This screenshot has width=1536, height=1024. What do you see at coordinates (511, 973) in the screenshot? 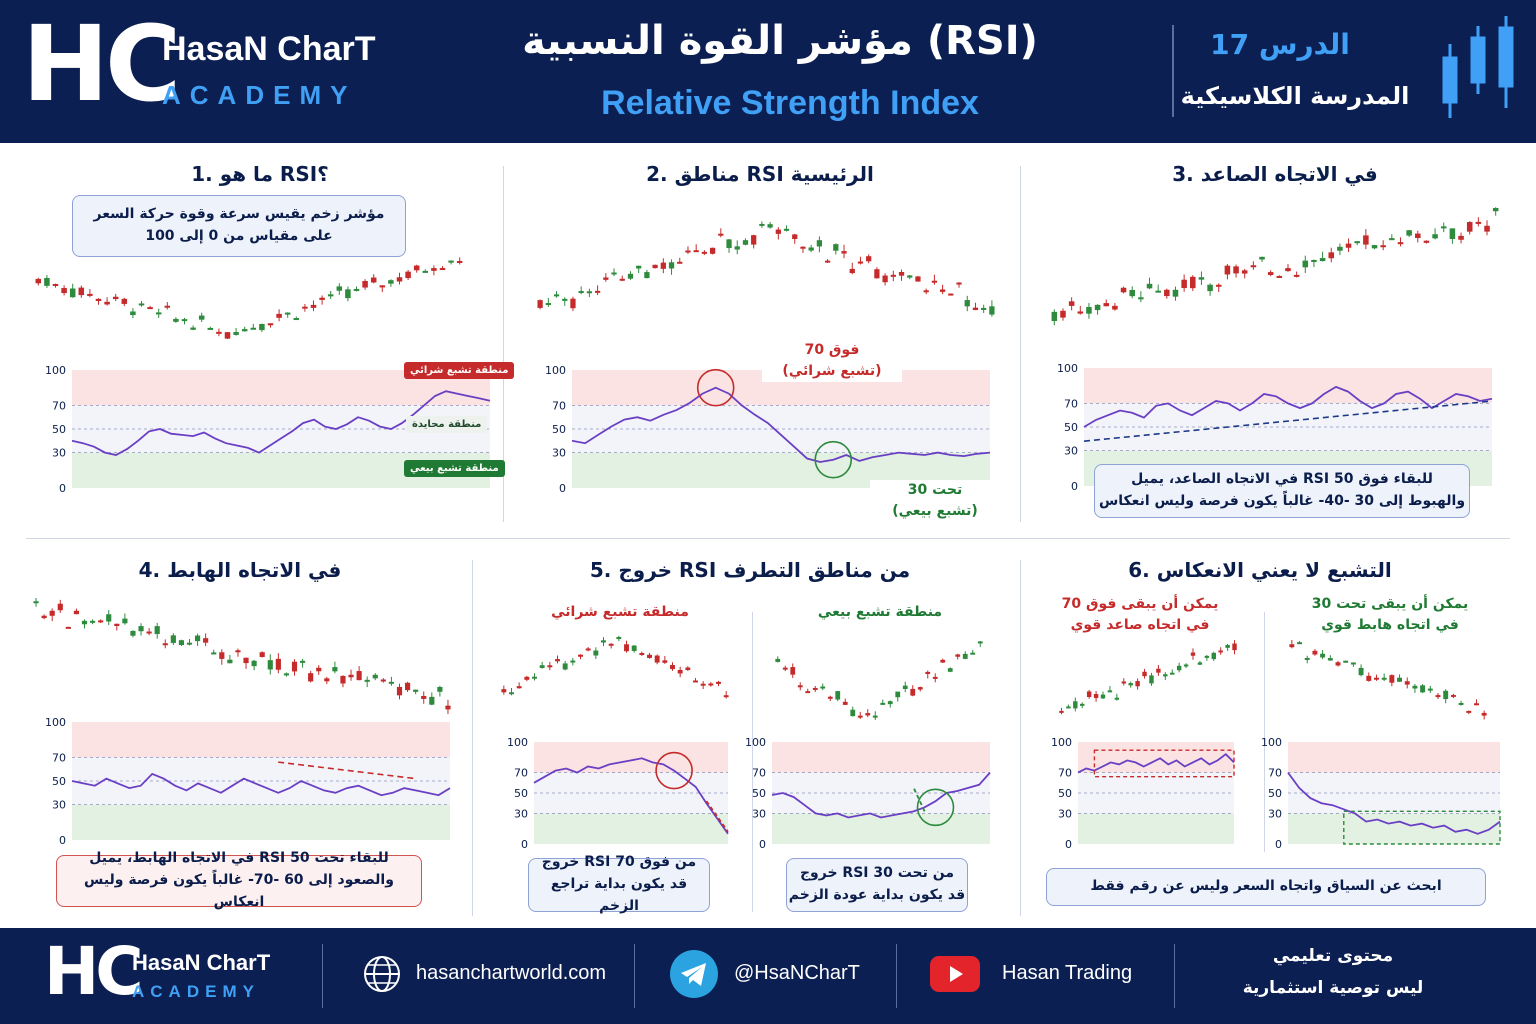
I see `footer-website-link: hasanchartworld.com` at bounding box center [511, 973].